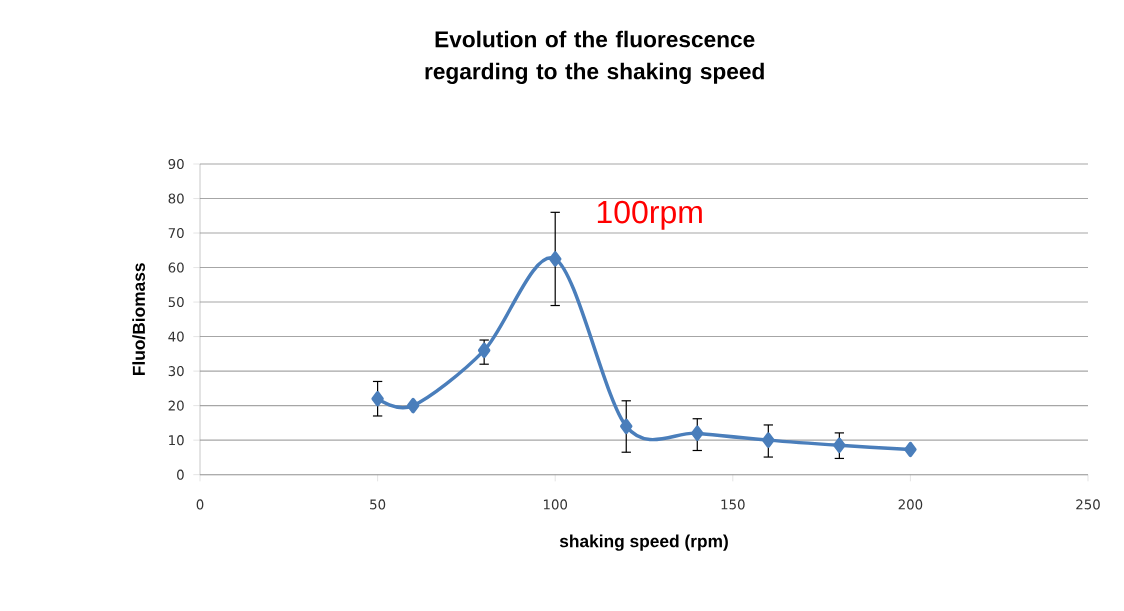 This screenshot has height=611, width=1124. What do you see at coordinates (176, 233) in the screenshot?
I see `y-tick-label: 70` at bounding box center [176, 233].